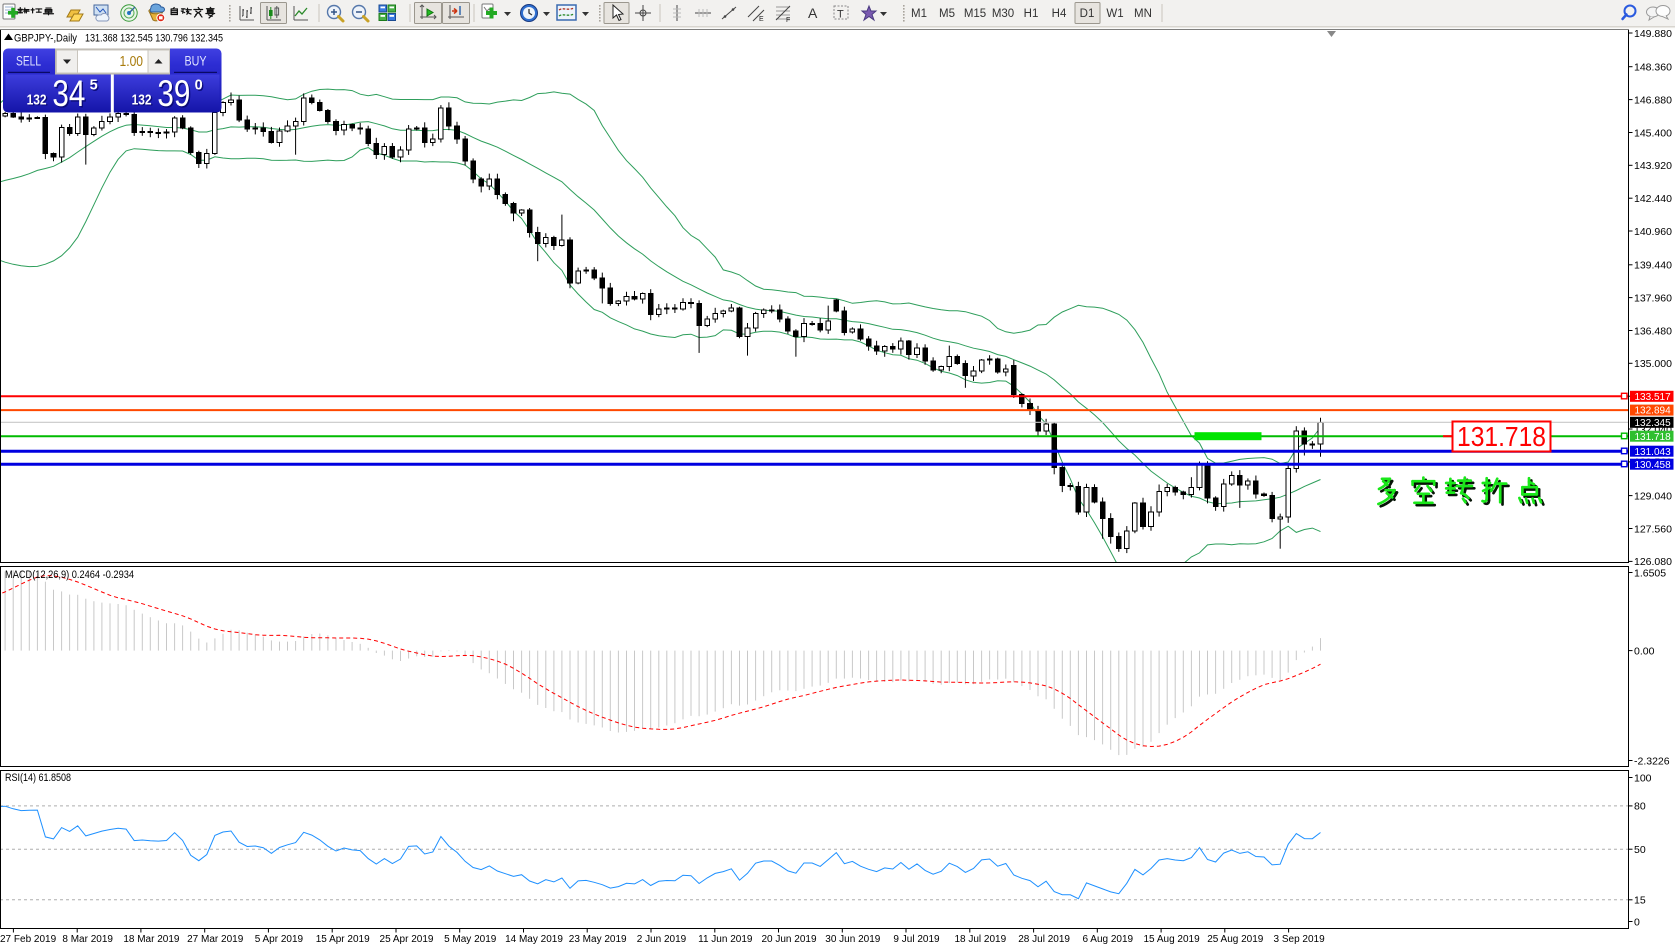 Image resolution: width=1675 pixels, height=949 pixels. What do you see at coordinates (534, 939) in the screenshot?
I see `svg-text: 14 May 2019` at bounding box center [534, 939].